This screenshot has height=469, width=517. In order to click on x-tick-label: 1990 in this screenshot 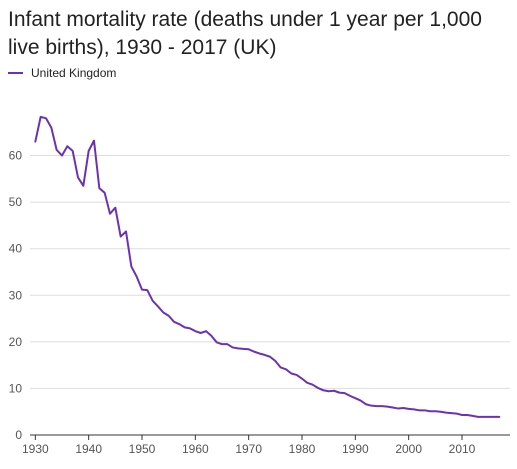, I will do `click(355, 449)`.